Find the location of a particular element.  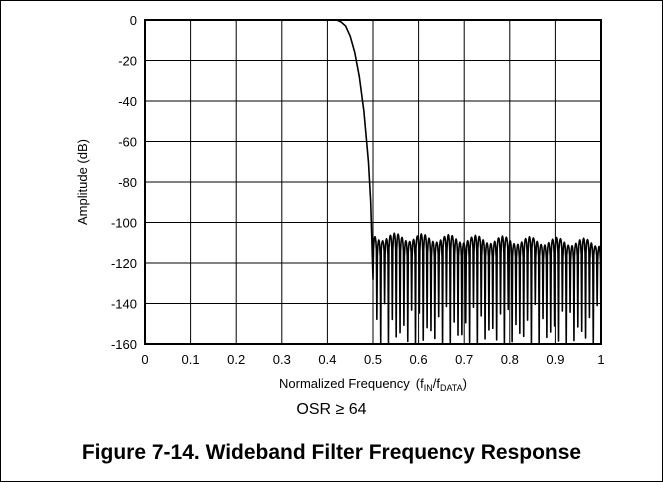

x-axis-label-note-prefix: (f is located at coordinates (420, 383).